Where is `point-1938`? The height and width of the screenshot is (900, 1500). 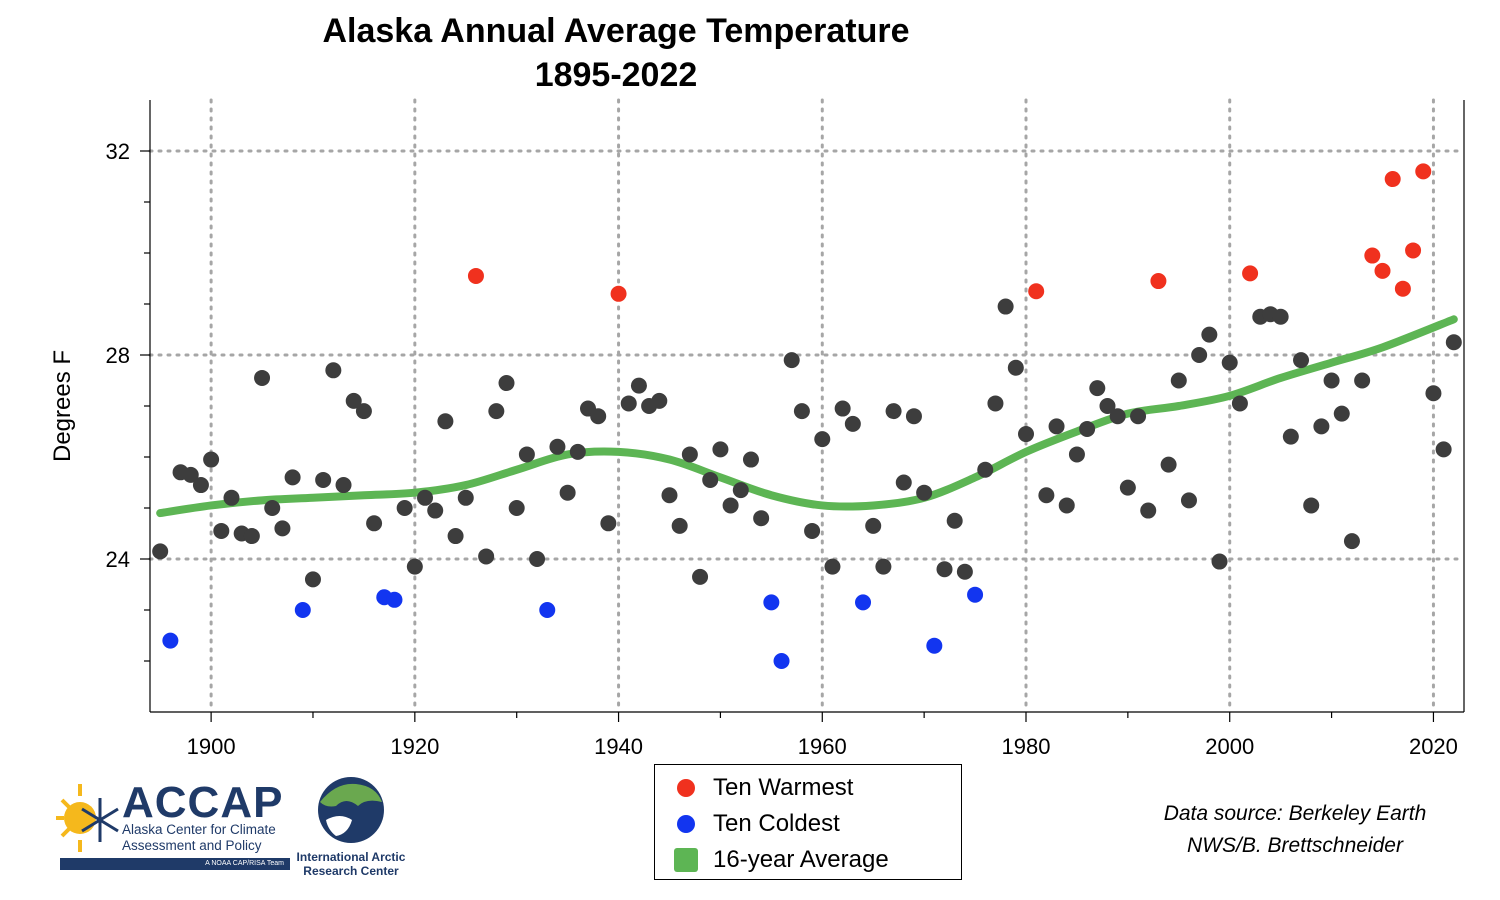 point-1938 is located at coordinates (598, 416).